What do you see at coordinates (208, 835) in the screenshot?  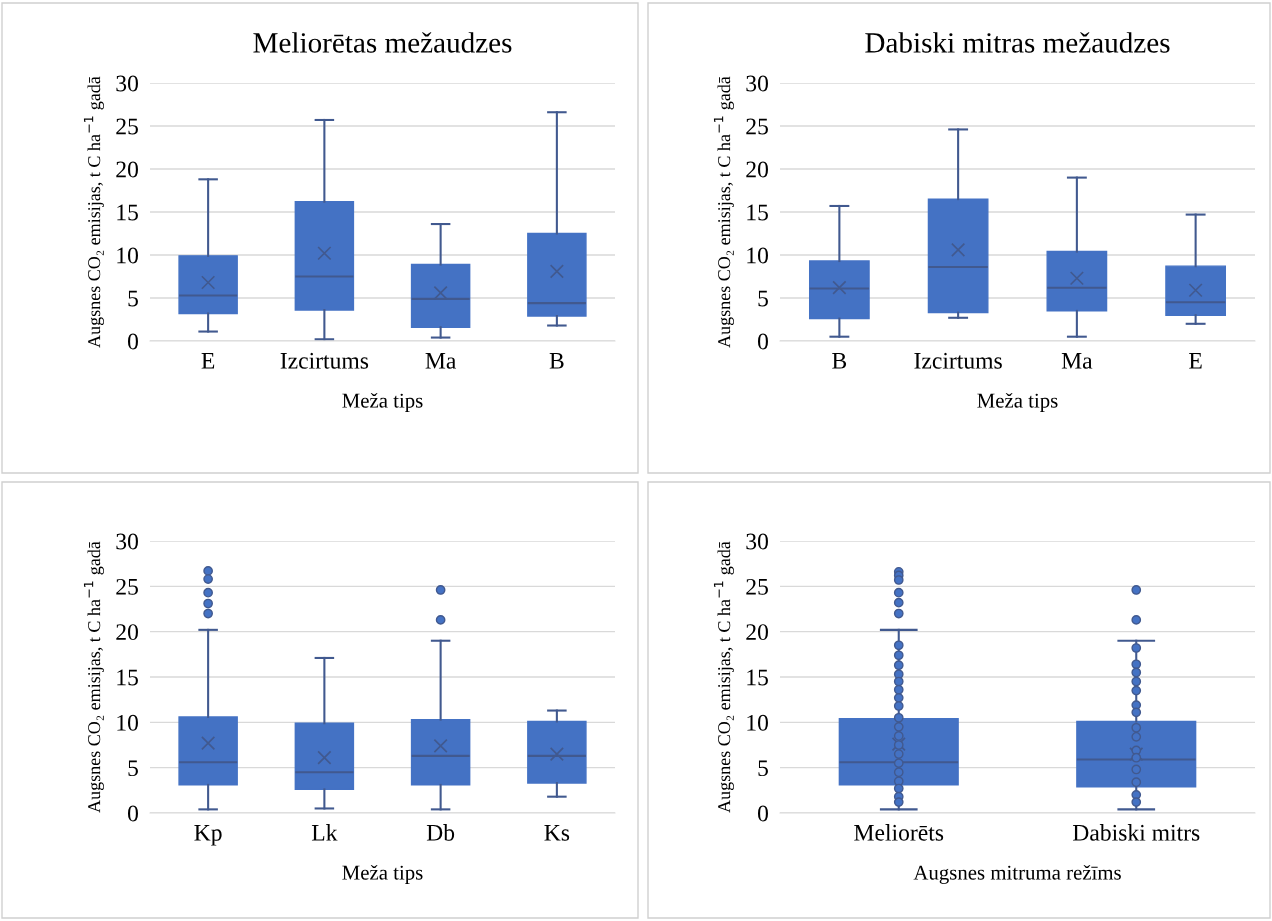 I see `x-tick-label: Kp` at bounding box center [208, 835].